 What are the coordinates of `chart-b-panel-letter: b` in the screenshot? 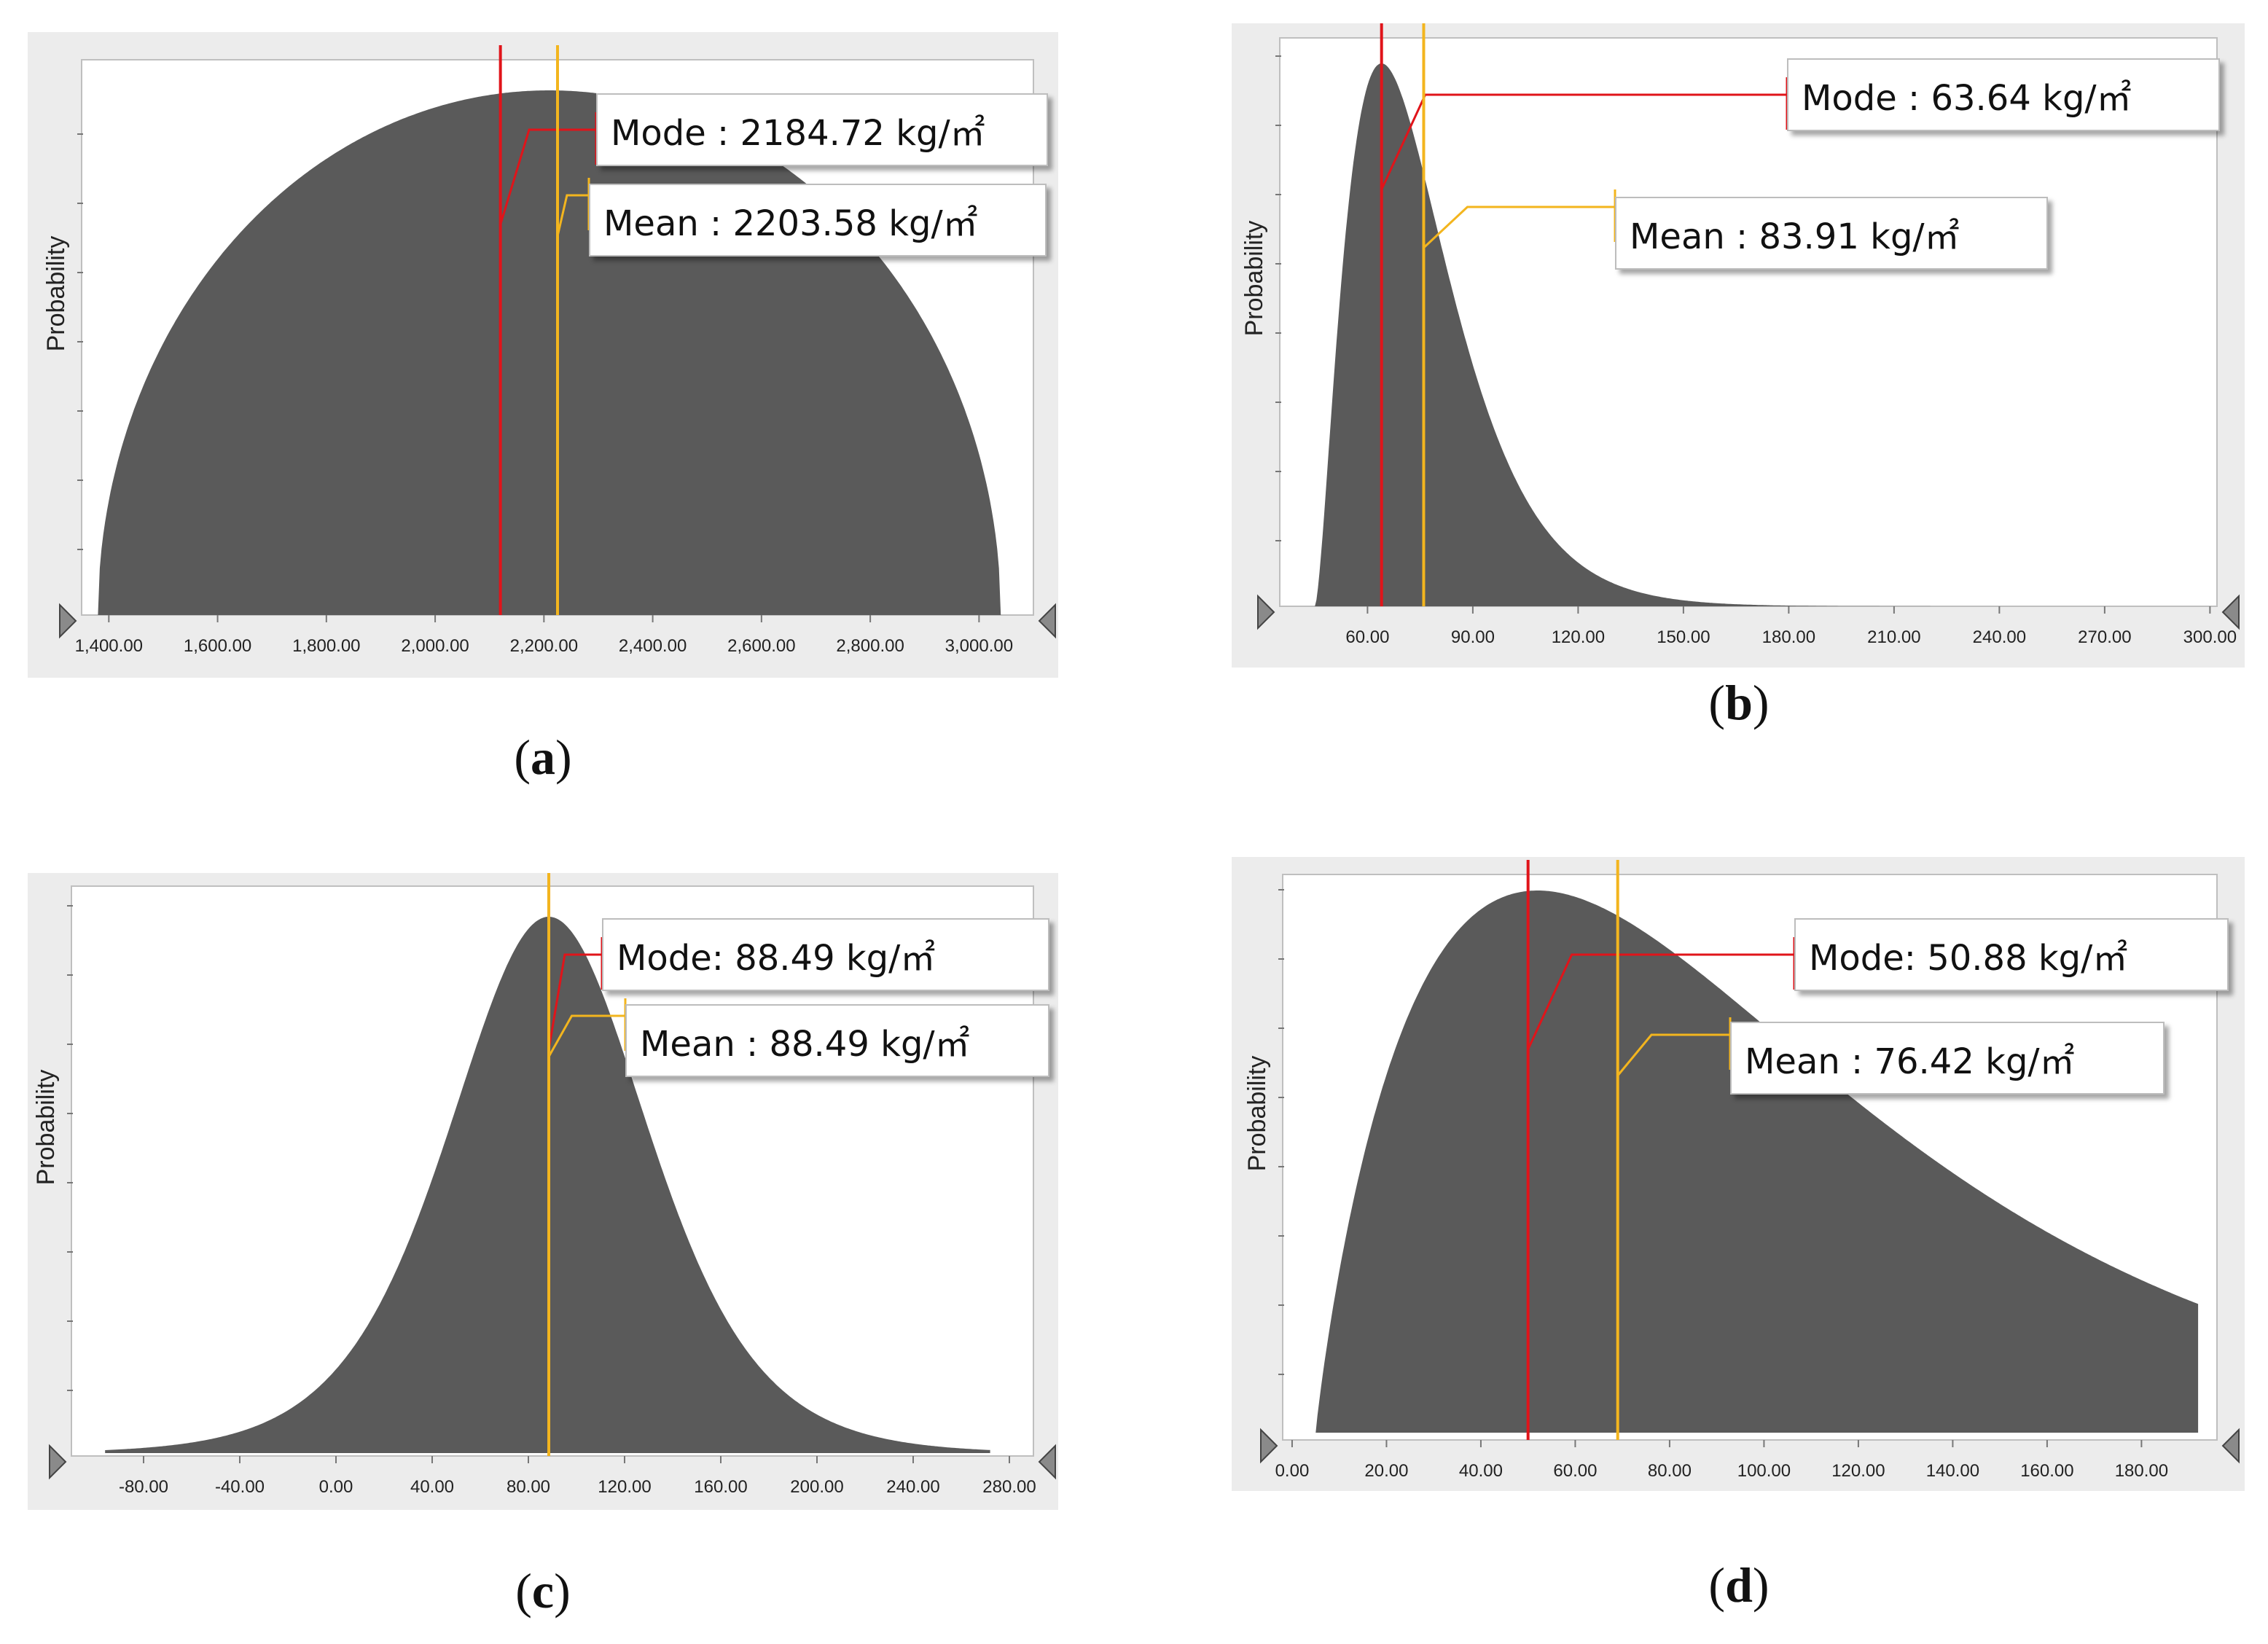 It's located at (1739, 702).